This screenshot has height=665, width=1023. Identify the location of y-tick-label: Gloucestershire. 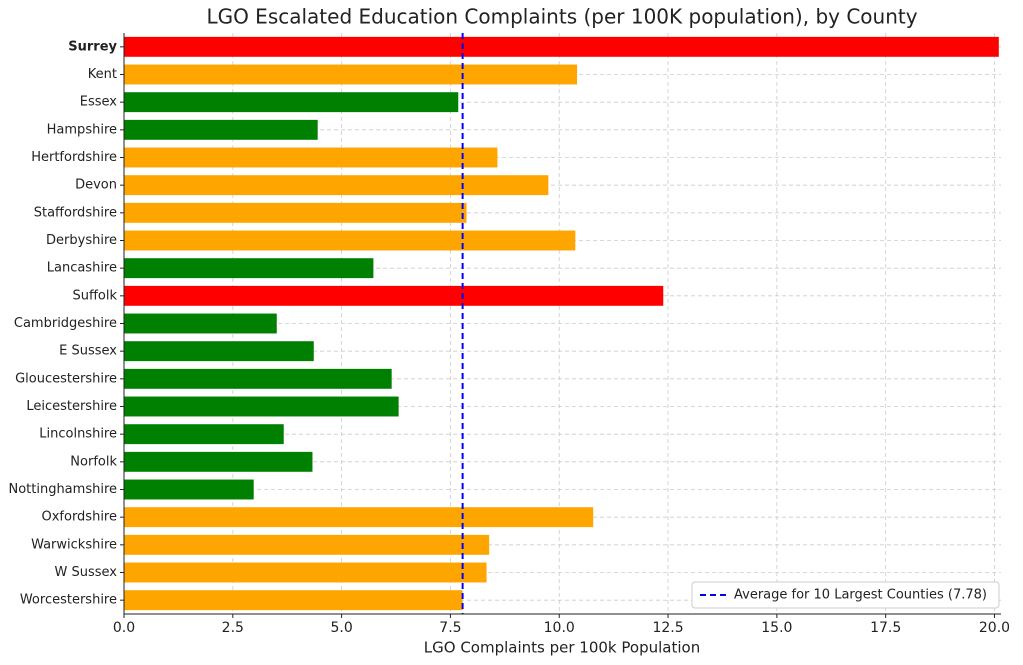
(66, 378).